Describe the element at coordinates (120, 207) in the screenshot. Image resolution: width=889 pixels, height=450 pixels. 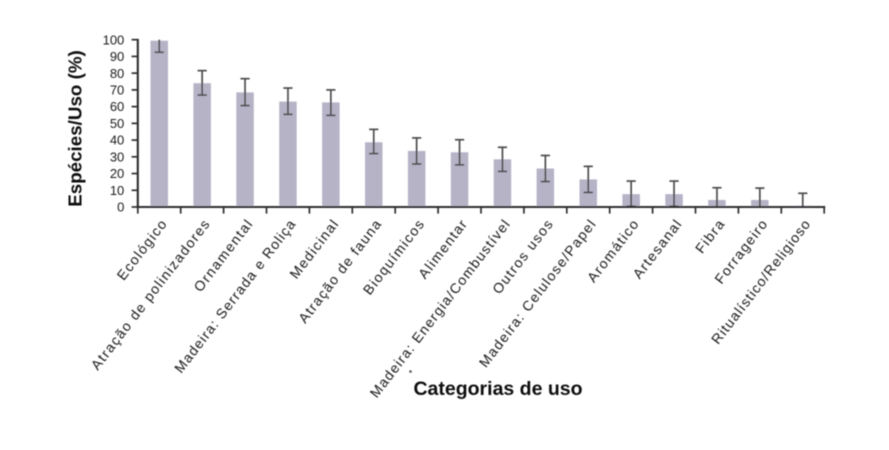
I see `svg-text: 0` at that location.